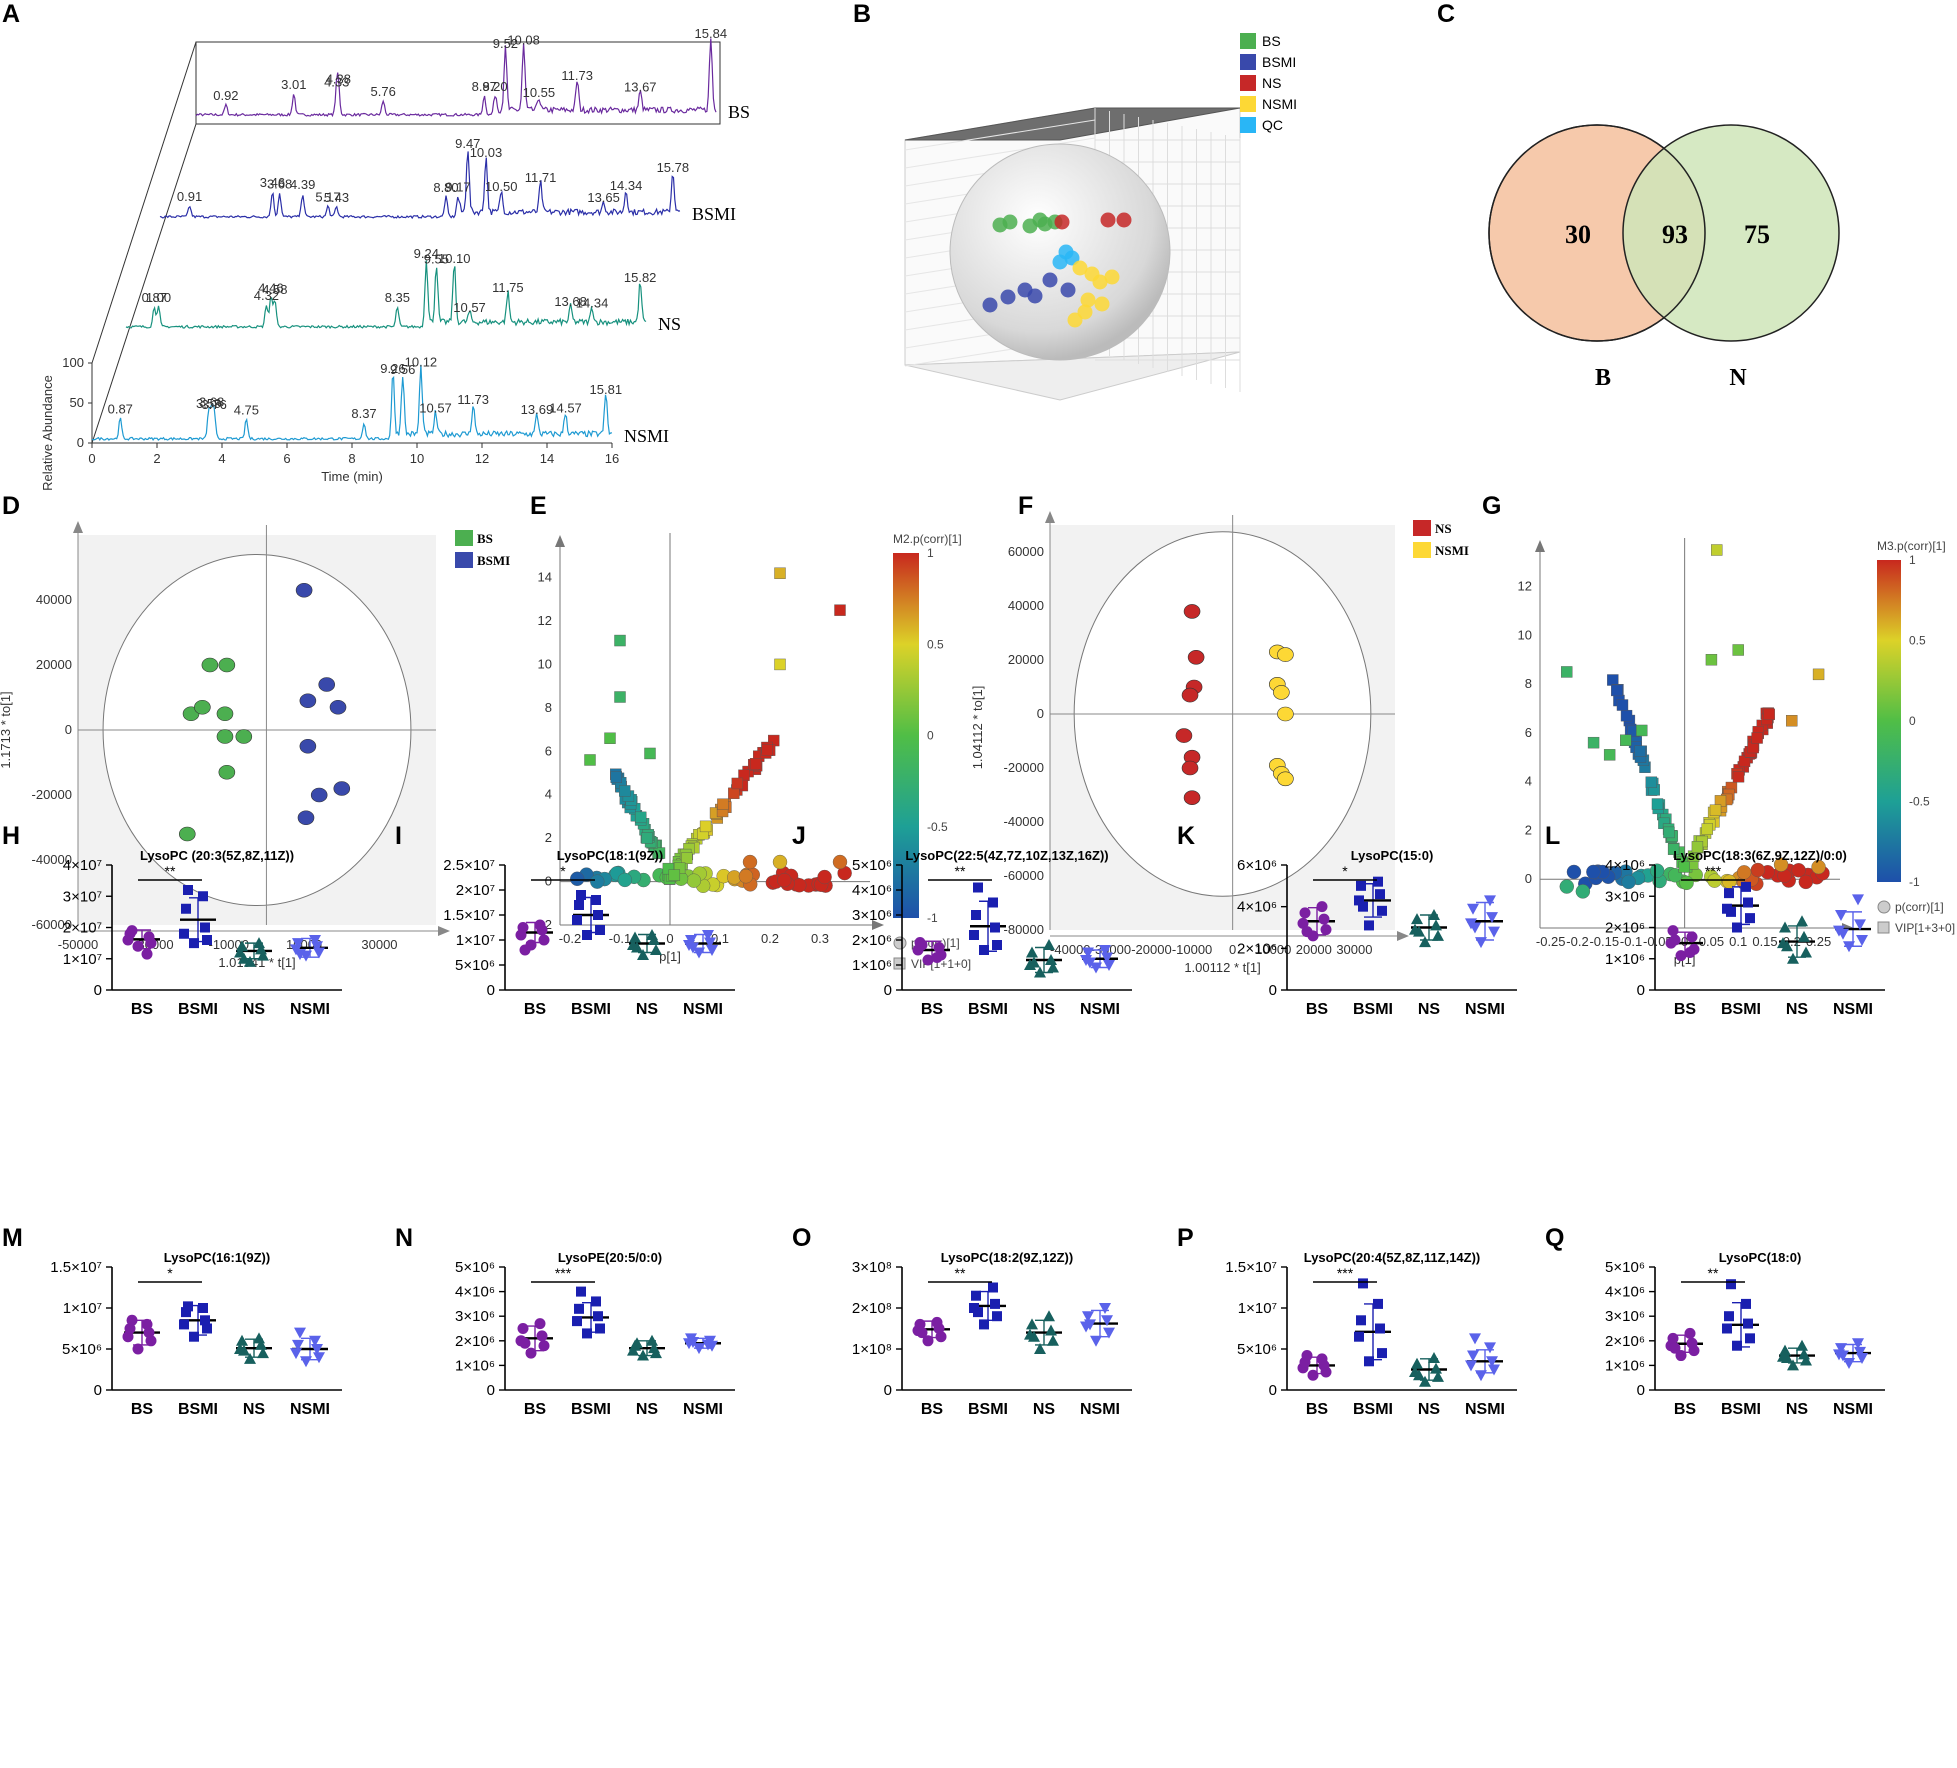 This screenshot has height=1768, width=1957. What do you see at coordinates (338, 79) in the screenshot?
I see `peak-label: 4.38` at bounding box center [338, 79].